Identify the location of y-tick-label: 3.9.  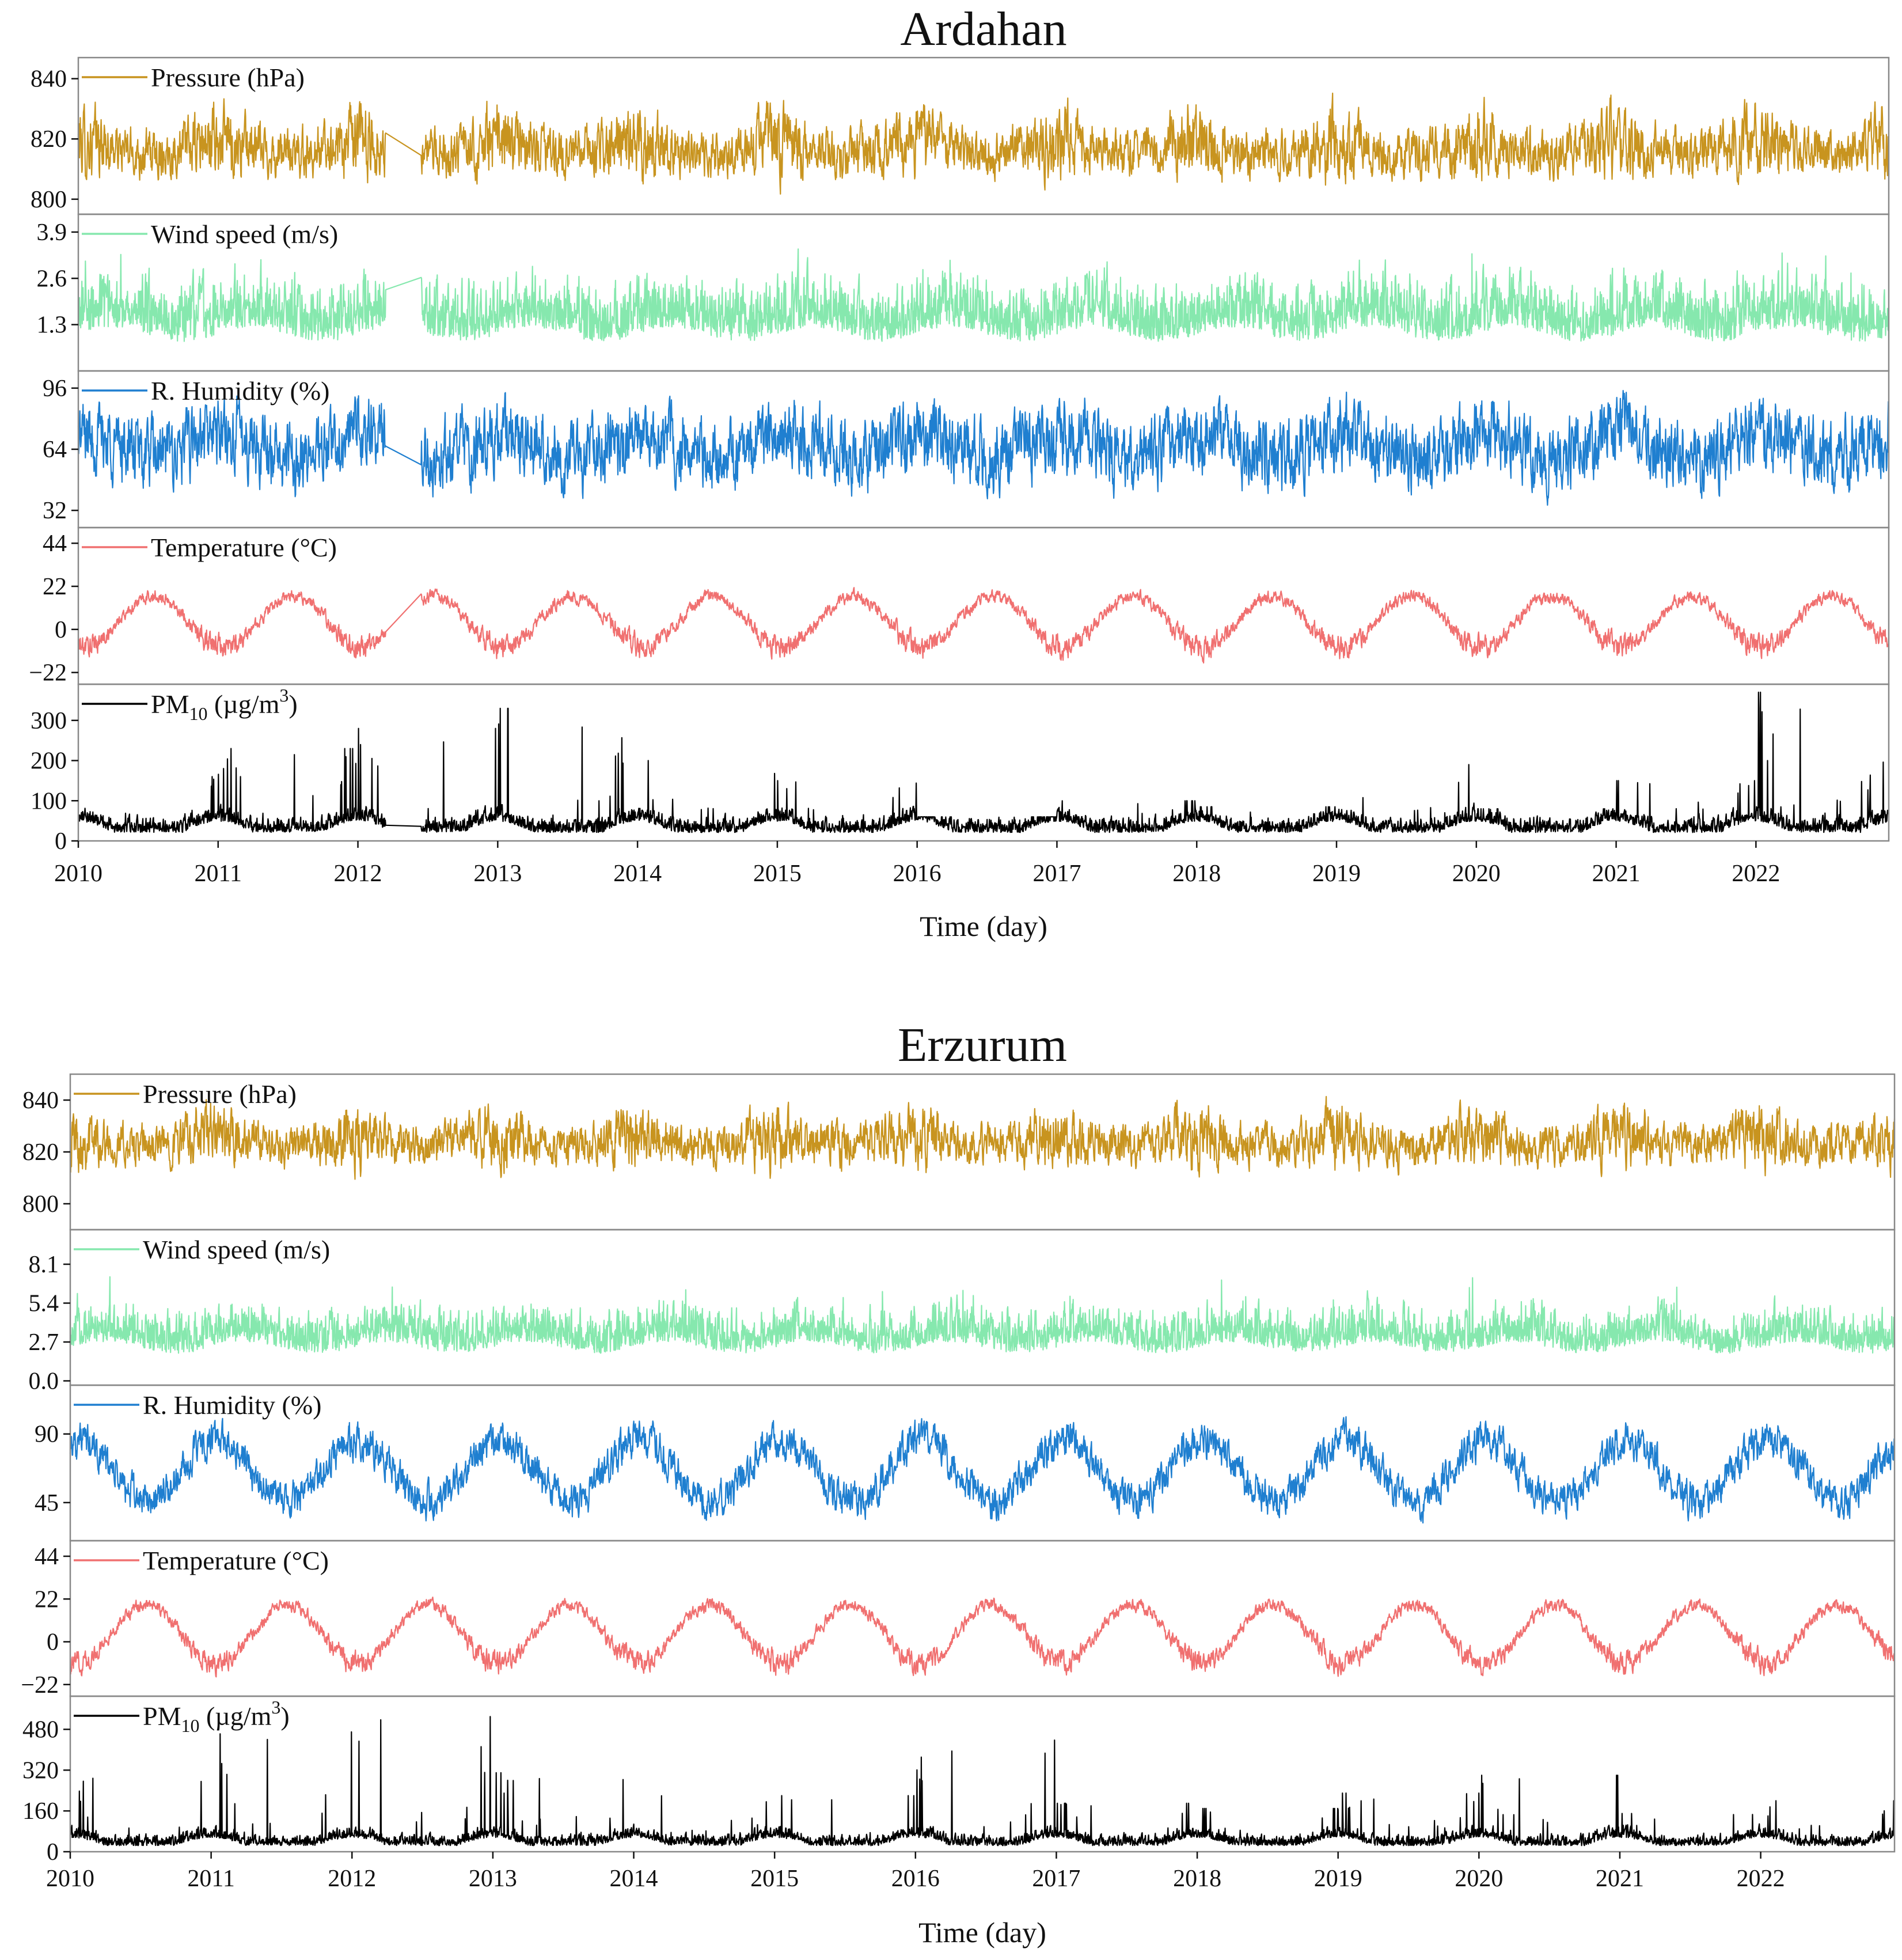
(52, 232).